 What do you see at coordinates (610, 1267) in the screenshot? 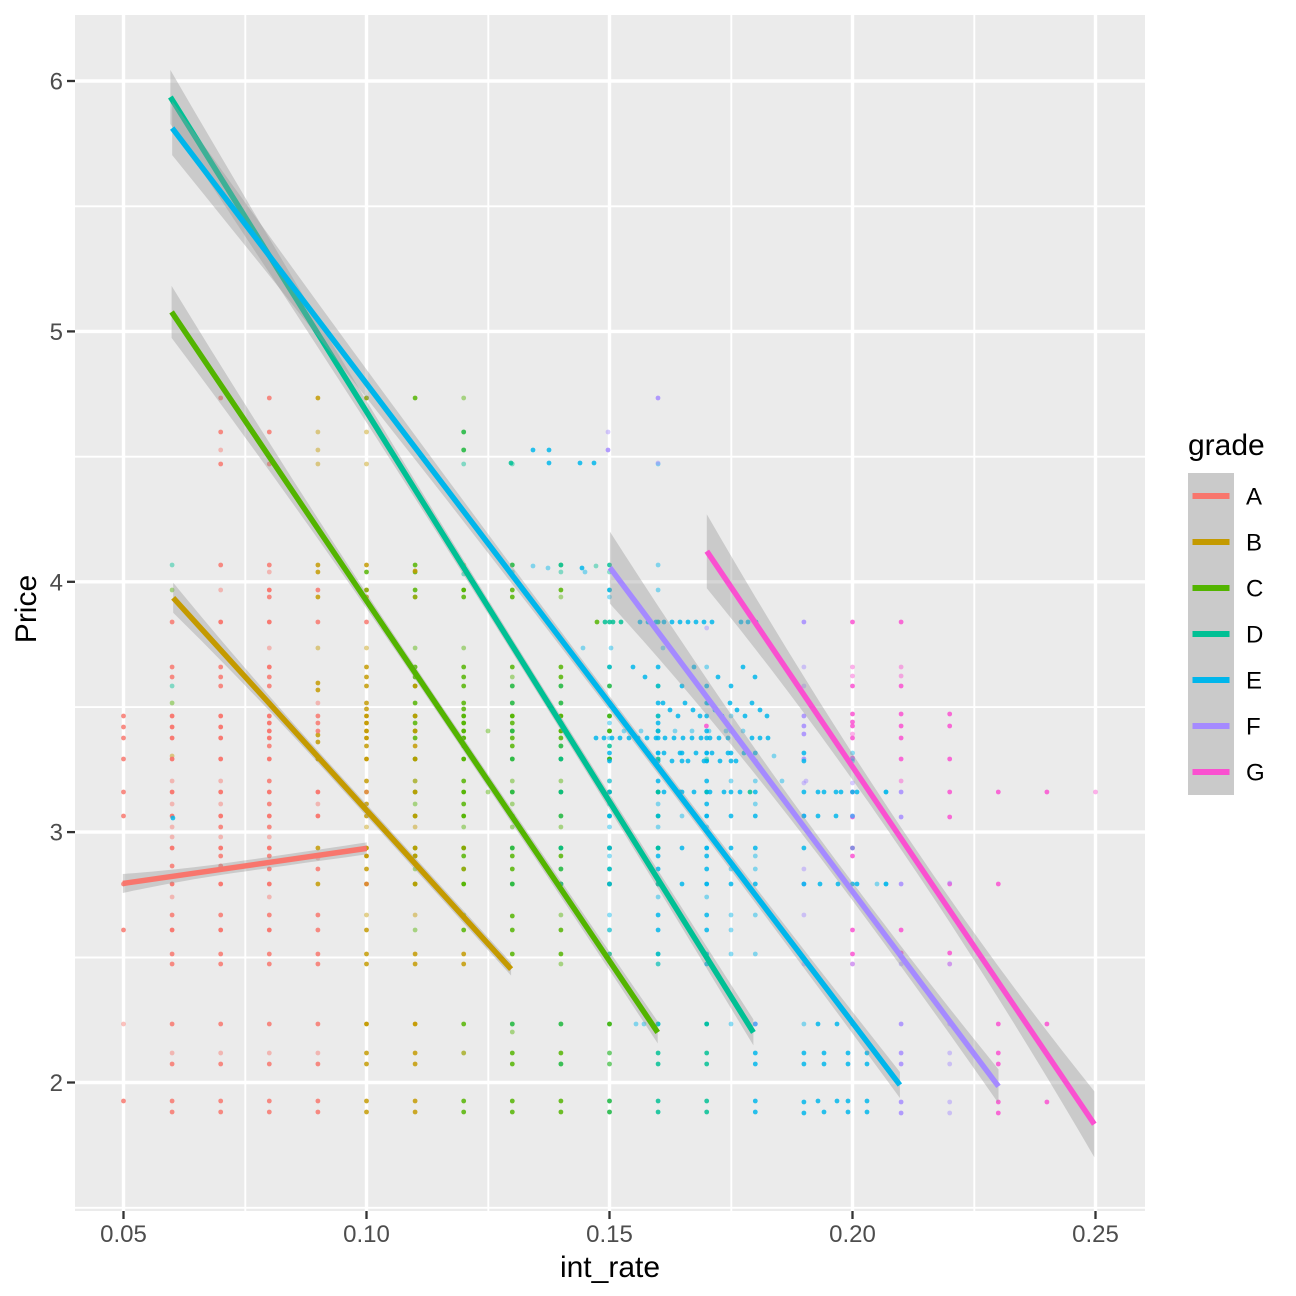
I see `svg-text: int_rate` at bounding box center [610, 1267].